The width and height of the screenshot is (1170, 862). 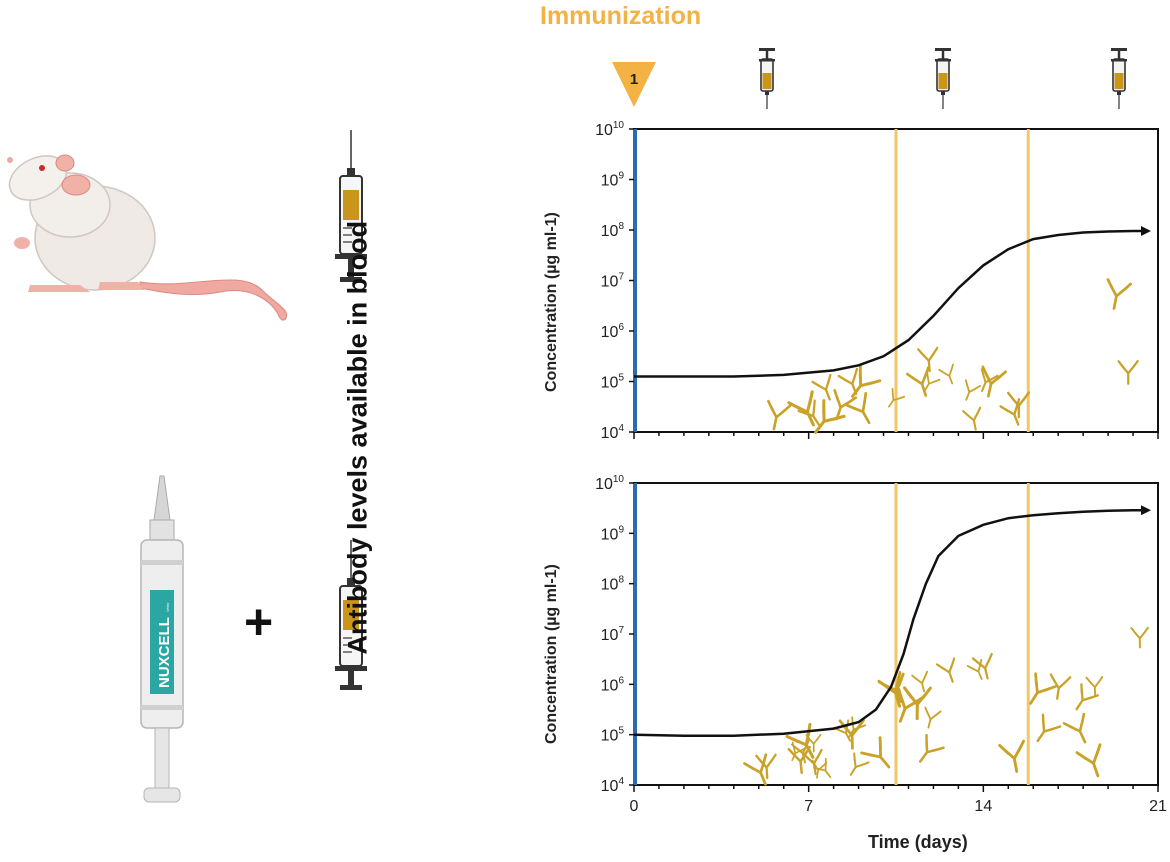 What do you see at coordinates (259, 622) in the screenshot?
I see `plus-sign: +` at bounding box center [259, 622].